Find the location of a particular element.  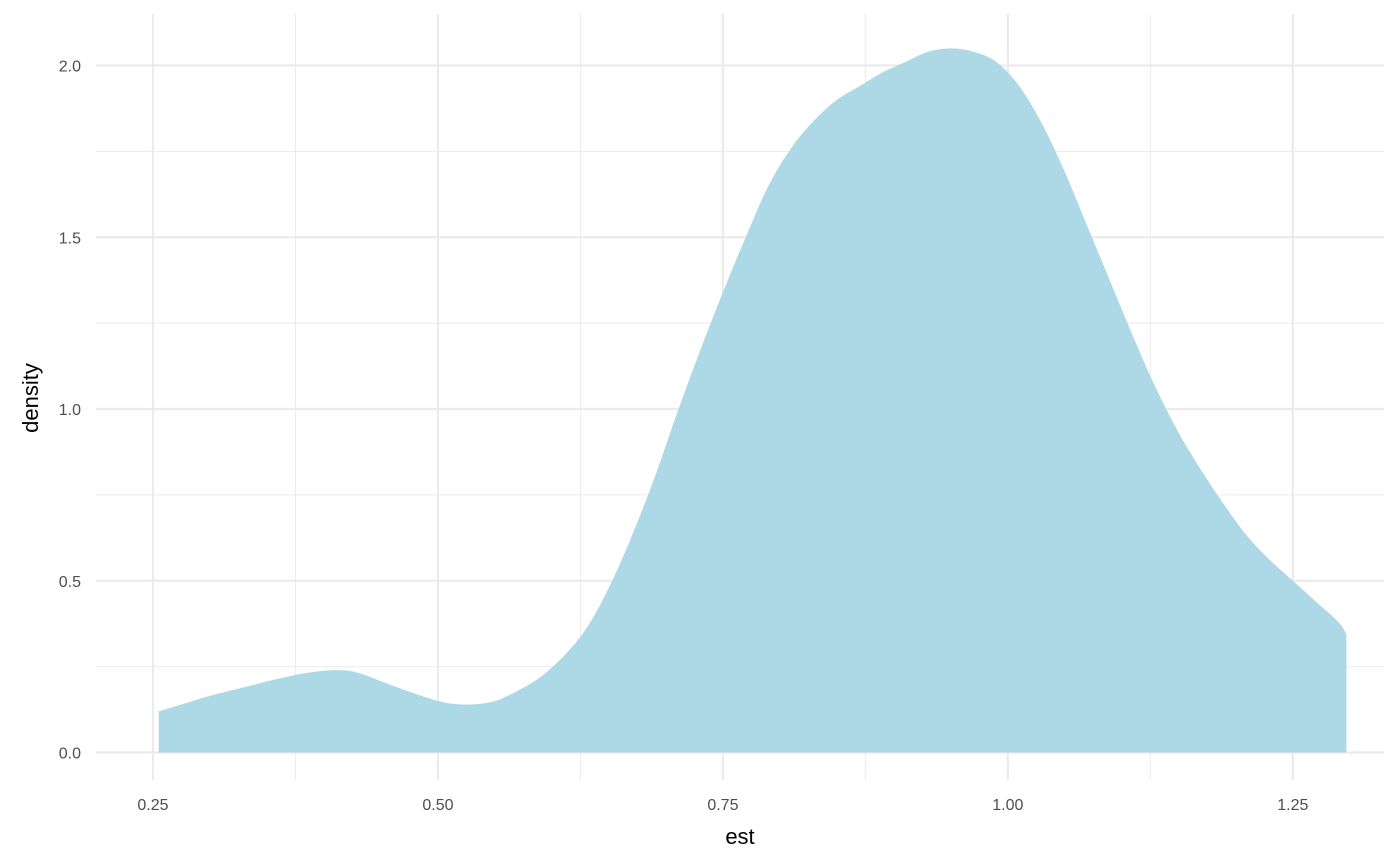

x-tick-label: 0.75 is located at coordinates (722, 805).